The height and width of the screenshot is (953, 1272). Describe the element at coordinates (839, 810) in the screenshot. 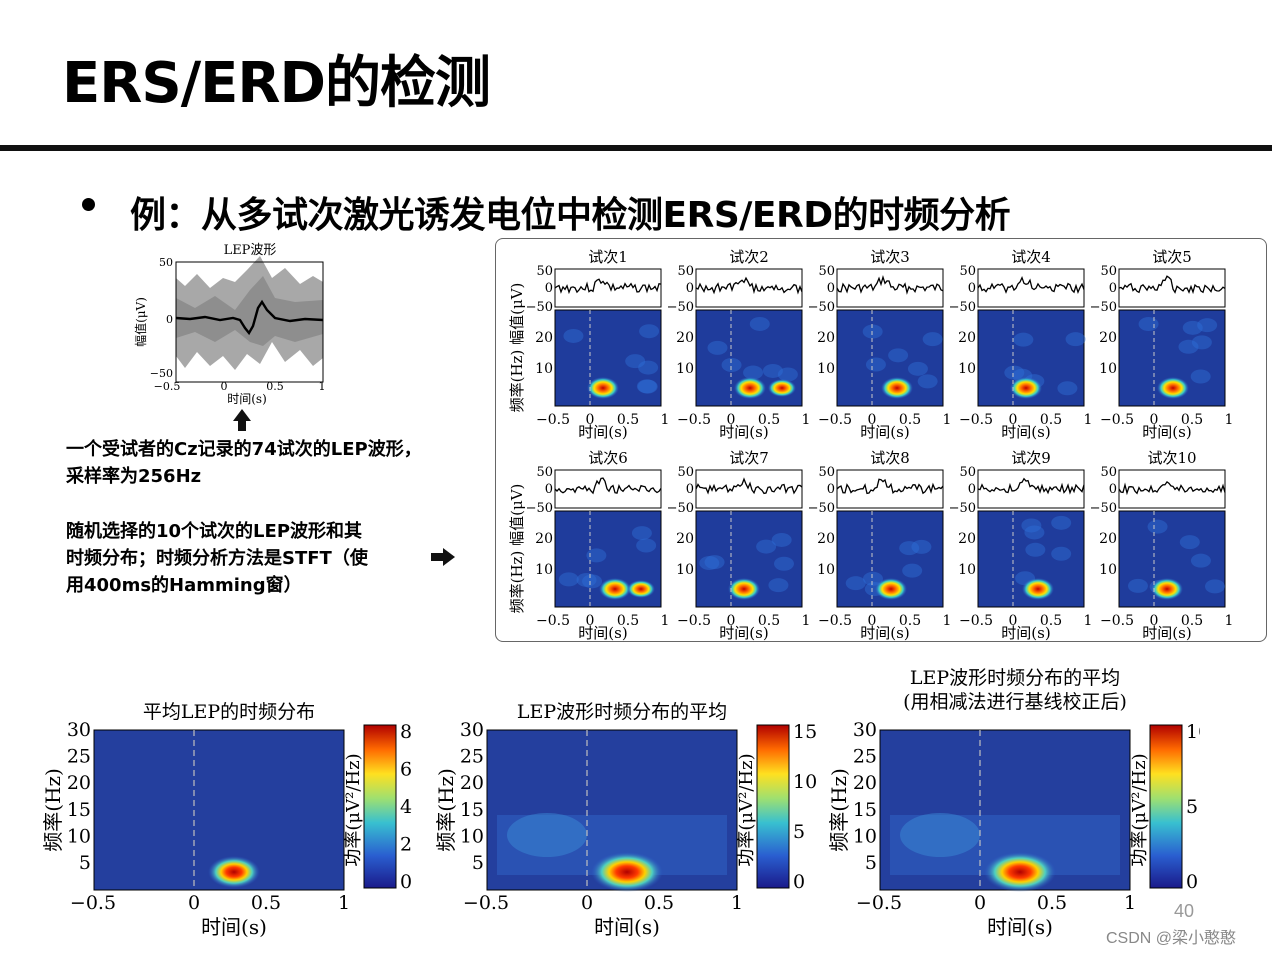

I see `avg-ylabel: 频率(Hz)` at that location.